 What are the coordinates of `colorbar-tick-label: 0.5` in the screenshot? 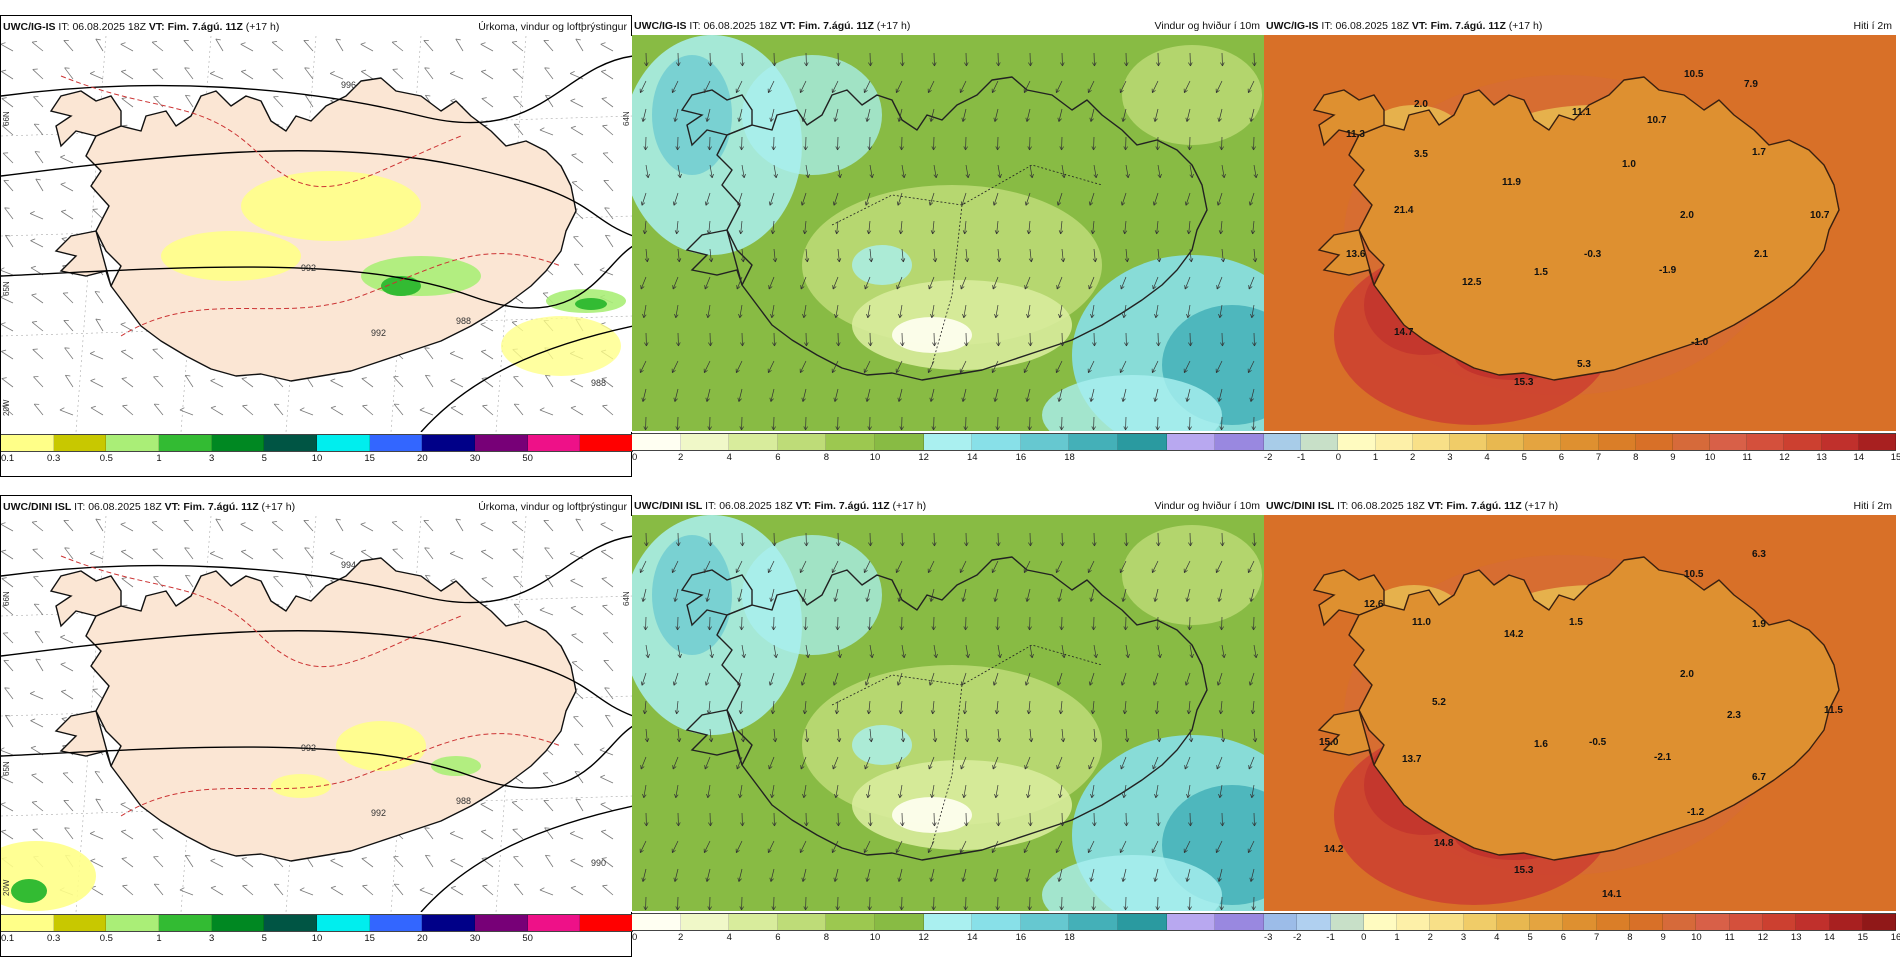 It's located at (106, 458).